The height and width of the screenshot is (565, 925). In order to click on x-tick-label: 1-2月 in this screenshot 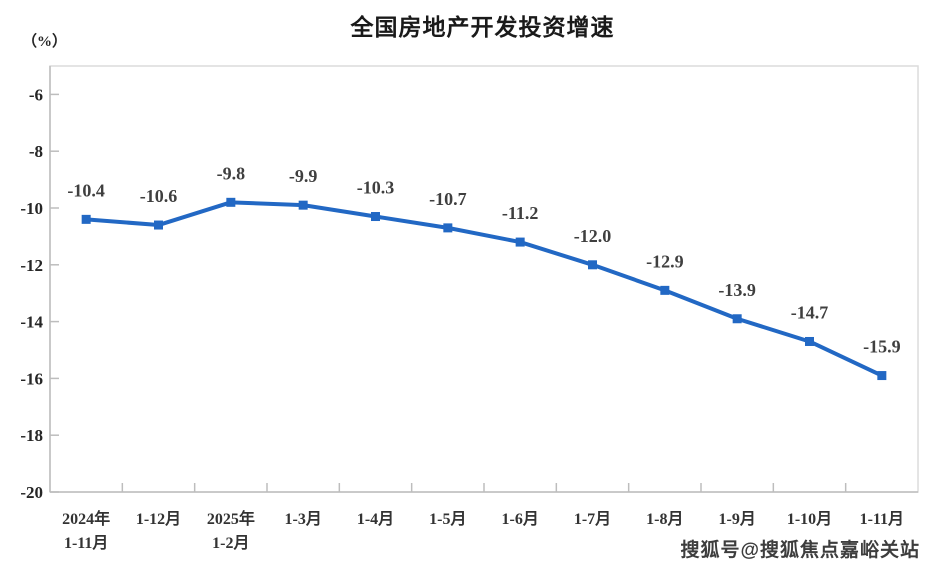, I will do `click(230, 543)`.